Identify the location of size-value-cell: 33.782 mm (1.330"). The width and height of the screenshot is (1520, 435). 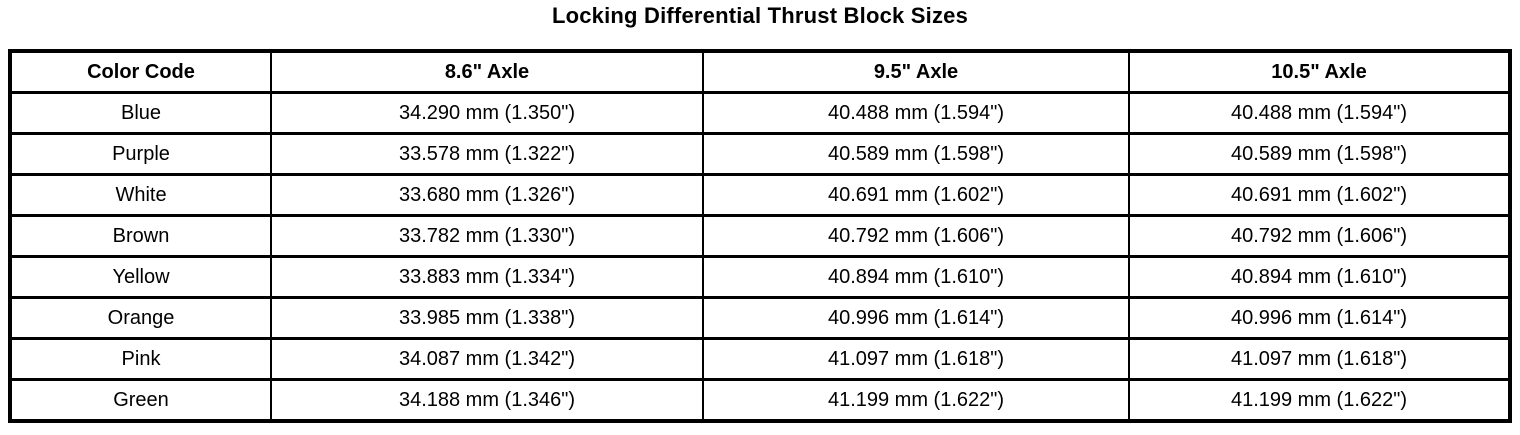
(487, 236).